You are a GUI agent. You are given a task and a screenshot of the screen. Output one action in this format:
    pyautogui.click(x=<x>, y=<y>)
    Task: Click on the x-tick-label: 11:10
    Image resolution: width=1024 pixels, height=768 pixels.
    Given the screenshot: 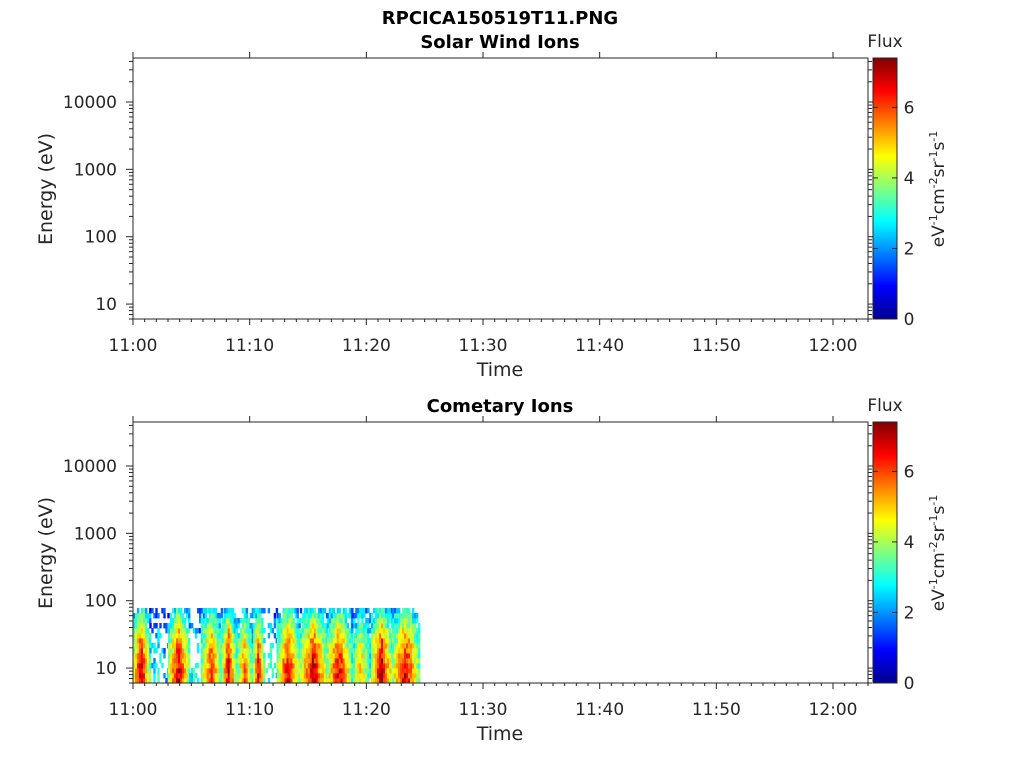 What is the action you would take?
    pyautogui.click(x=249, y=346)
    